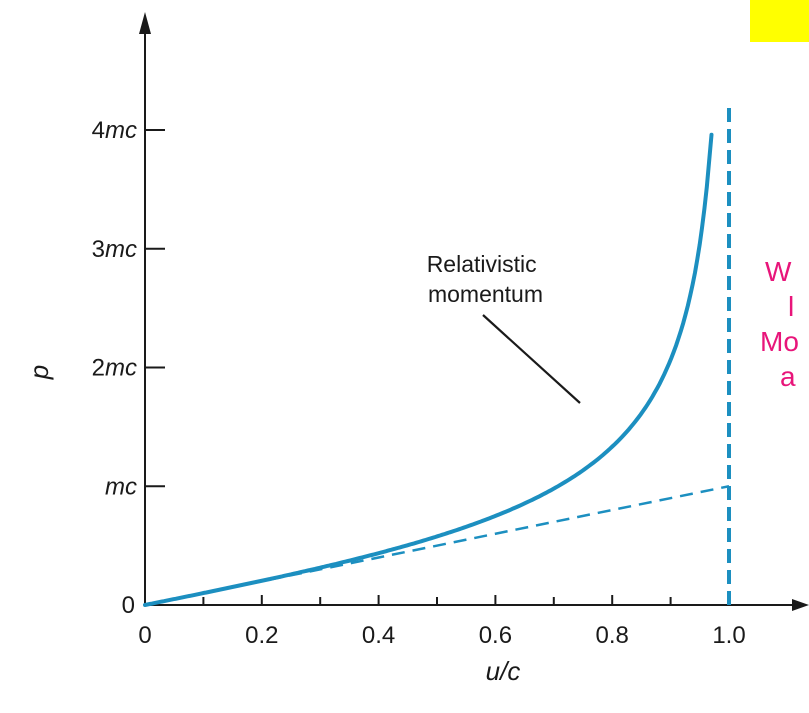 Image resolution: width=809 pixels, height=713 pixels. Describe the element at coordinates (495, 635) in the screenshot. I see `x-tick-label: 0.6` at that location.